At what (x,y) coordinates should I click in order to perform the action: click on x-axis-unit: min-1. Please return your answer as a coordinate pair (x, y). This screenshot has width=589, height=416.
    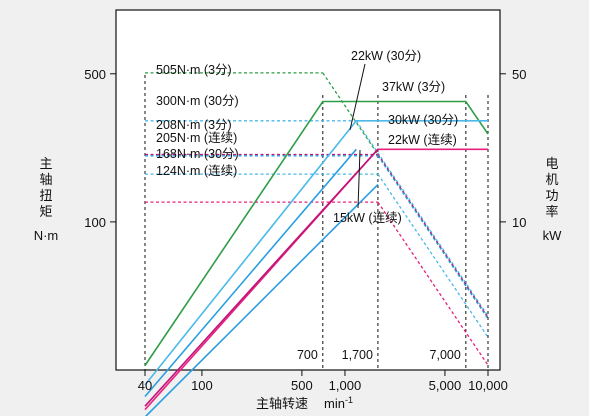
    Looking at the image, I should click on (338, 403).